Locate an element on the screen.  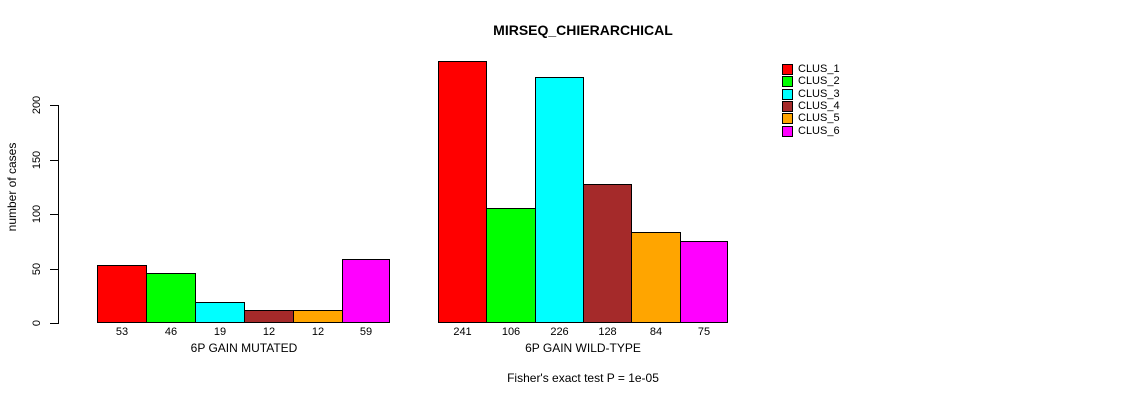
bar-value-label: 226 is located at coordinates (559, 332).